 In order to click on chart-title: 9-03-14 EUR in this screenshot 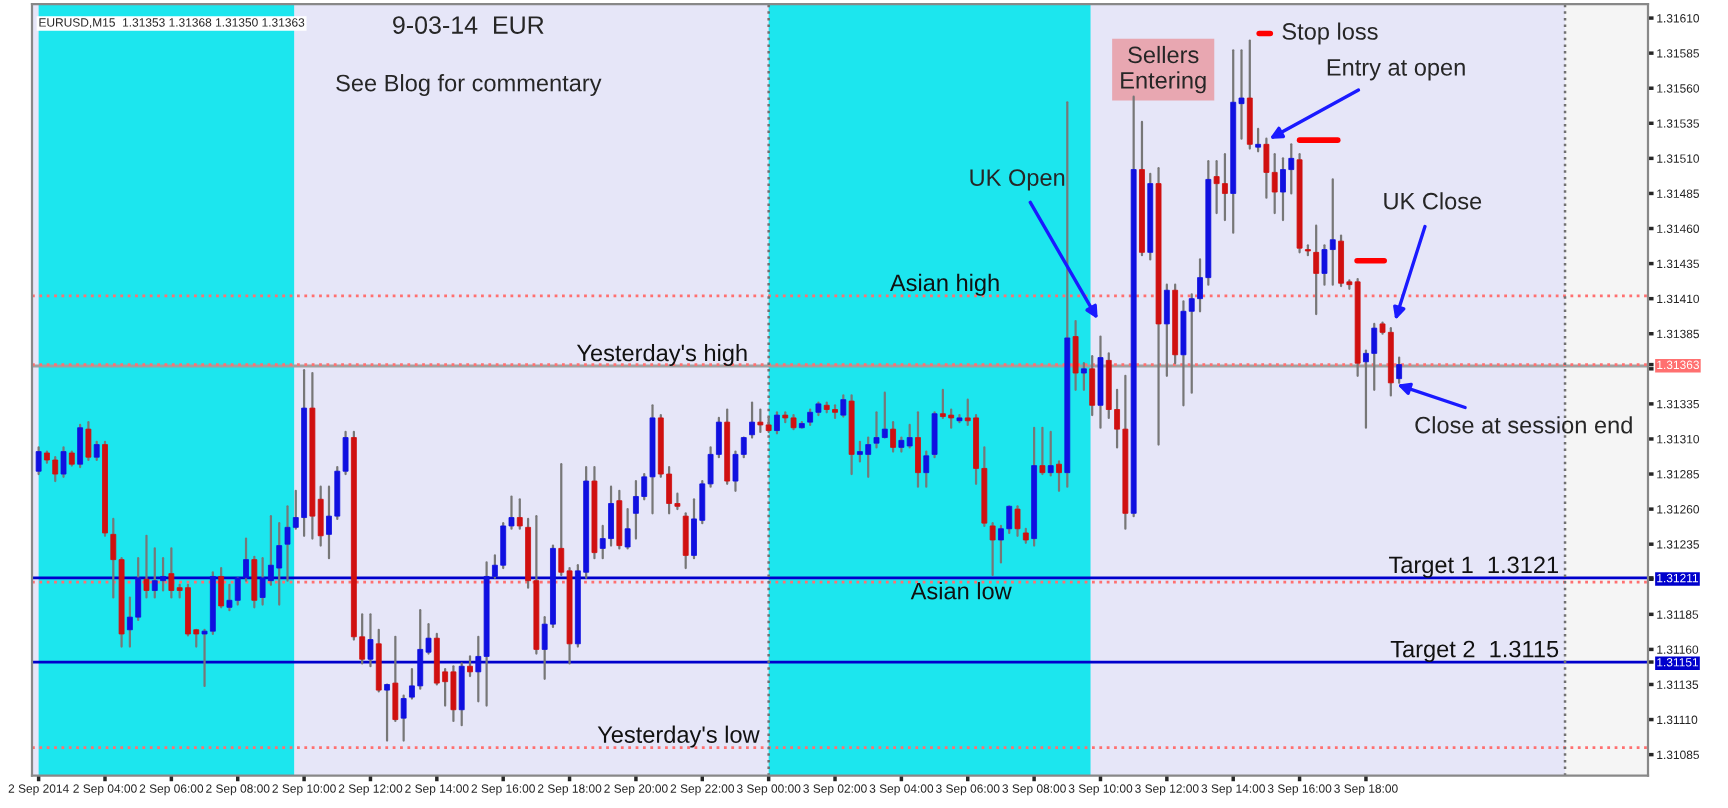, I will do `click(468, 25)`.